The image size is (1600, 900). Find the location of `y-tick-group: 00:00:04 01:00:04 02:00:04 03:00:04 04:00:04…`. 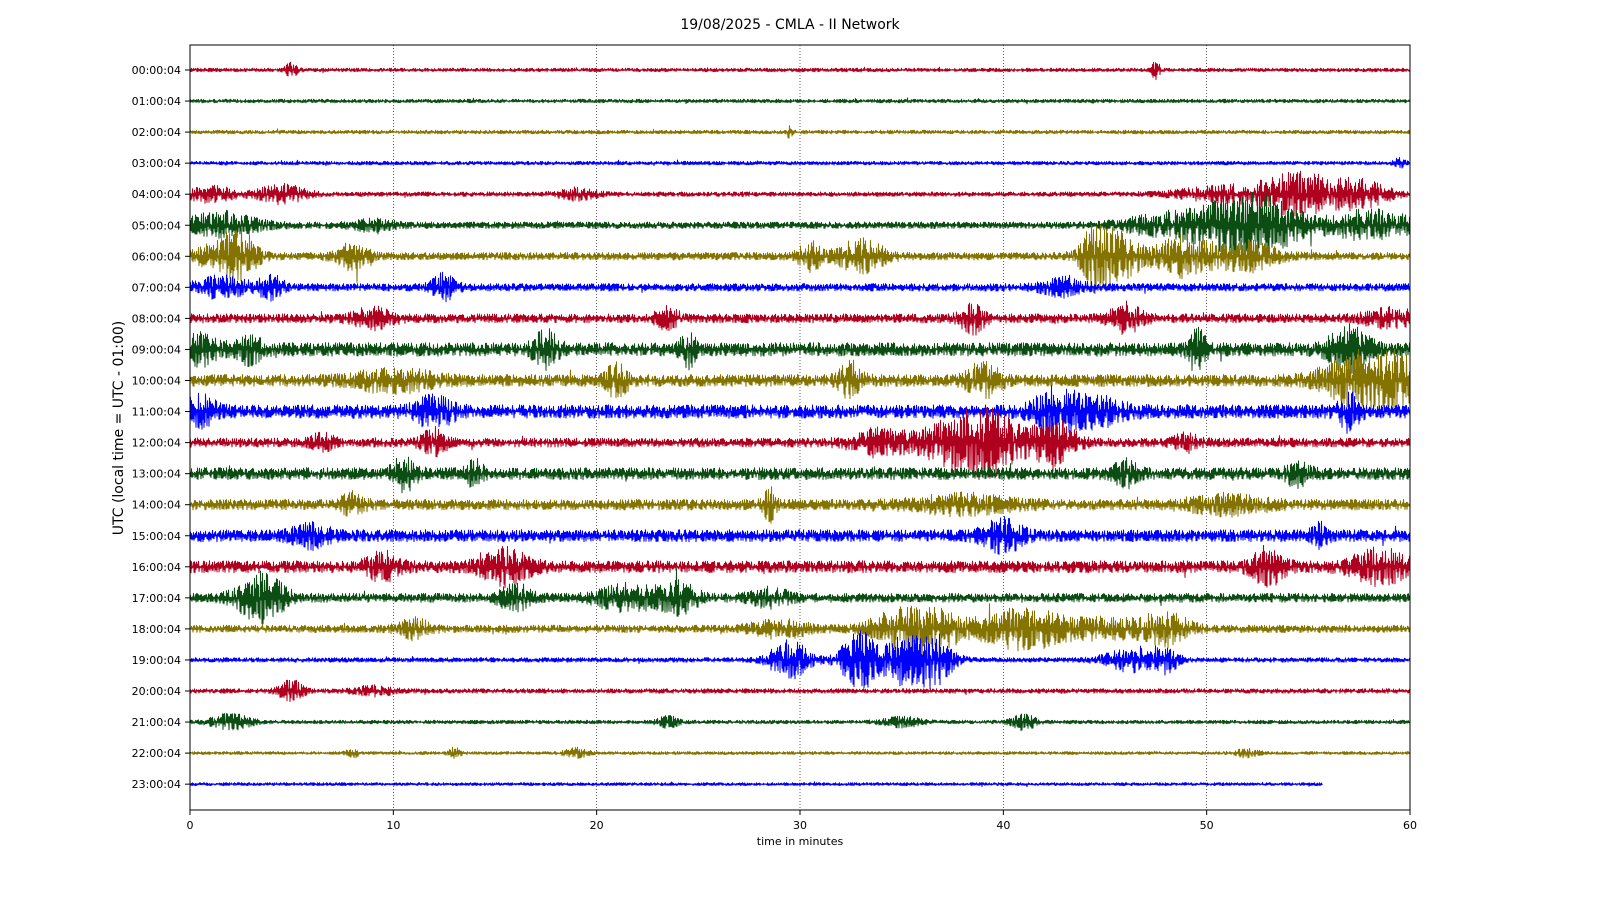

y-tick-group: 00:00:04 01:00:04 02:00:04 03:00:04 04:00:04… is located at coordinates (161, 427).